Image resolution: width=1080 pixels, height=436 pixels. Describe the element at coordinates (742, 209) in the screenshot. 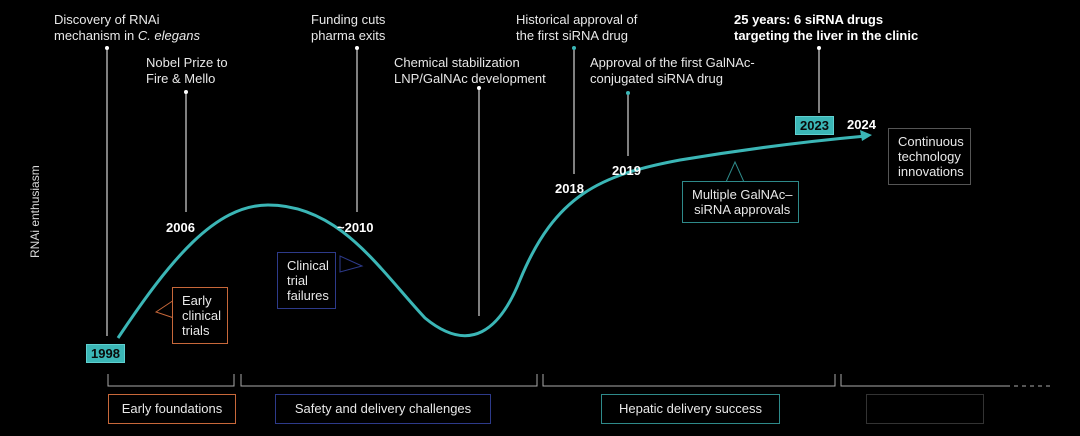

I see `callout-galnac-line2: siRNA approvals` at that location.